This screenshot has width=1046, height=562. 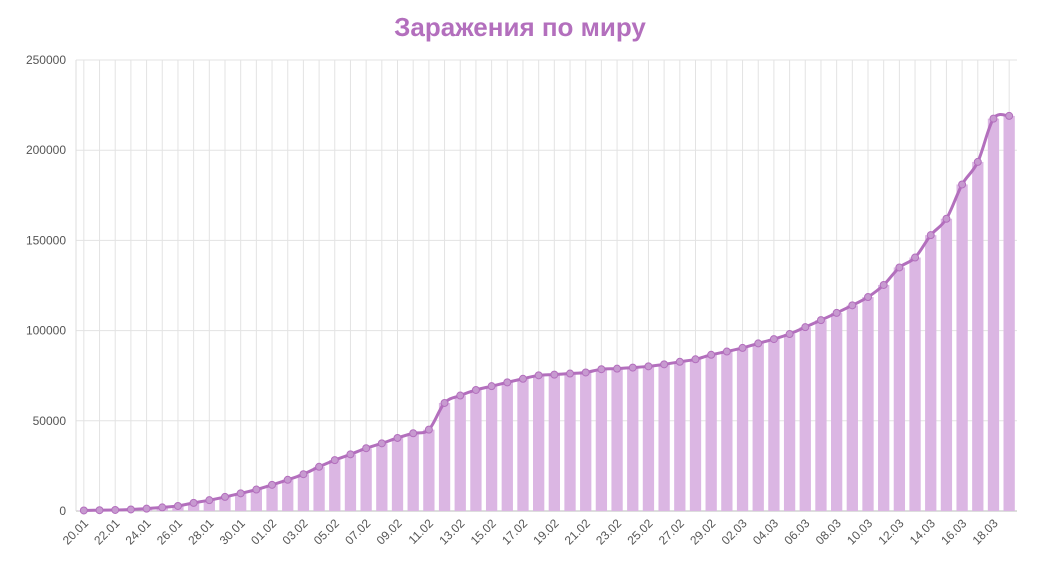 What do you see at coordinates (75, 531) in the screenshot?
I see `x-tick-label: 20.01` at bounding box center [75, 531].